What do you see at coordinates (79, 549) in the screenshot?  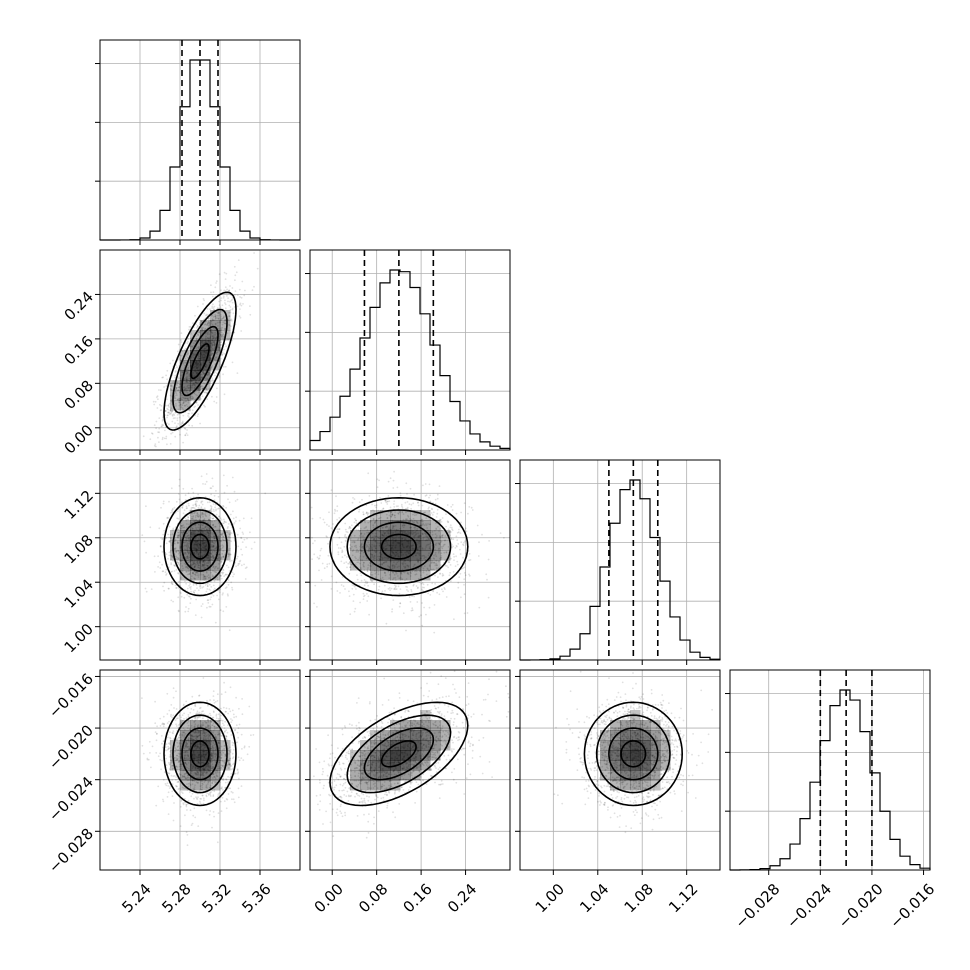 I see `y-tick-label: 1.08` at bounding box center [79, 549].